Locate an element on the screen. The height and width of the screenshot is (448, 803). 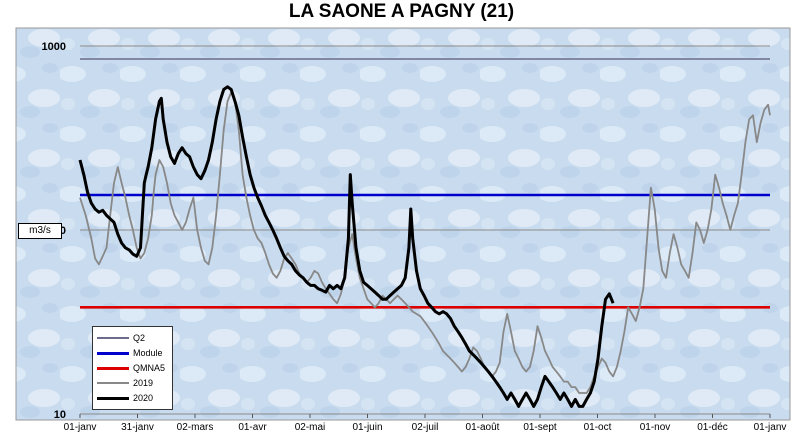
x-tick-11: 01-déc is located at coordinates (712, 427).